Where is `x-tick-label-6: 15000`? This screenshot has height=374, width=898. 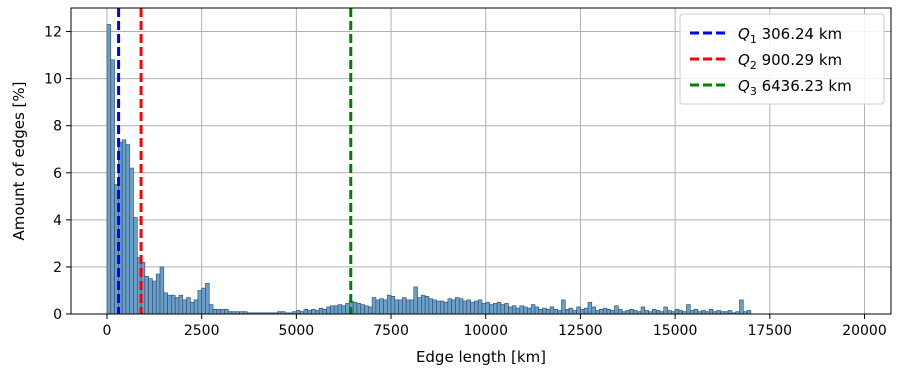 x-tick-label-6: 15000 is located at coordinates (675, 331).